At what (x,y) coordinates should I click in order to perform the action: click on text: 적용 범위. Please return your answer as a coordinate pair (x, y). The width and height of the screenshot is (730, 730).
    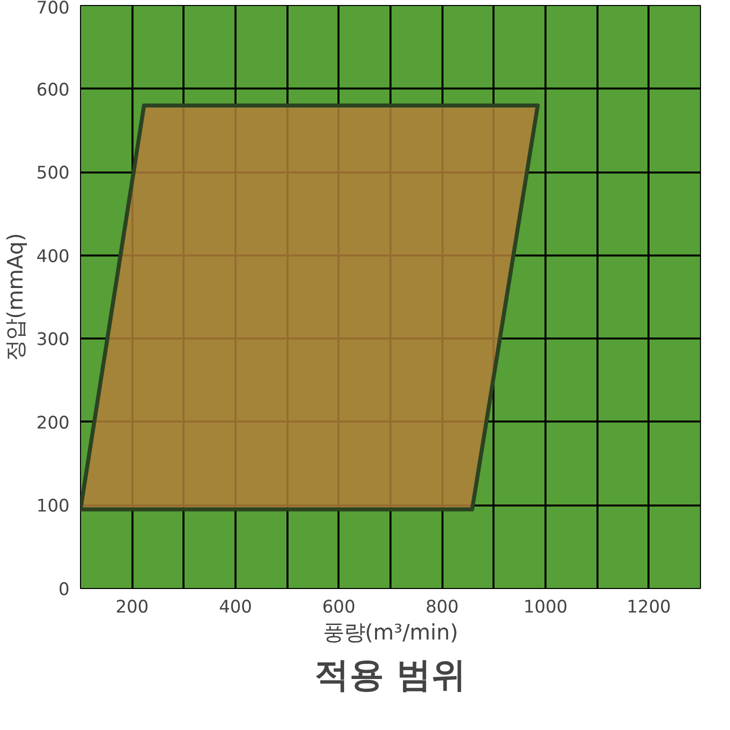
    Looking at the image, I should click on (390, 676).